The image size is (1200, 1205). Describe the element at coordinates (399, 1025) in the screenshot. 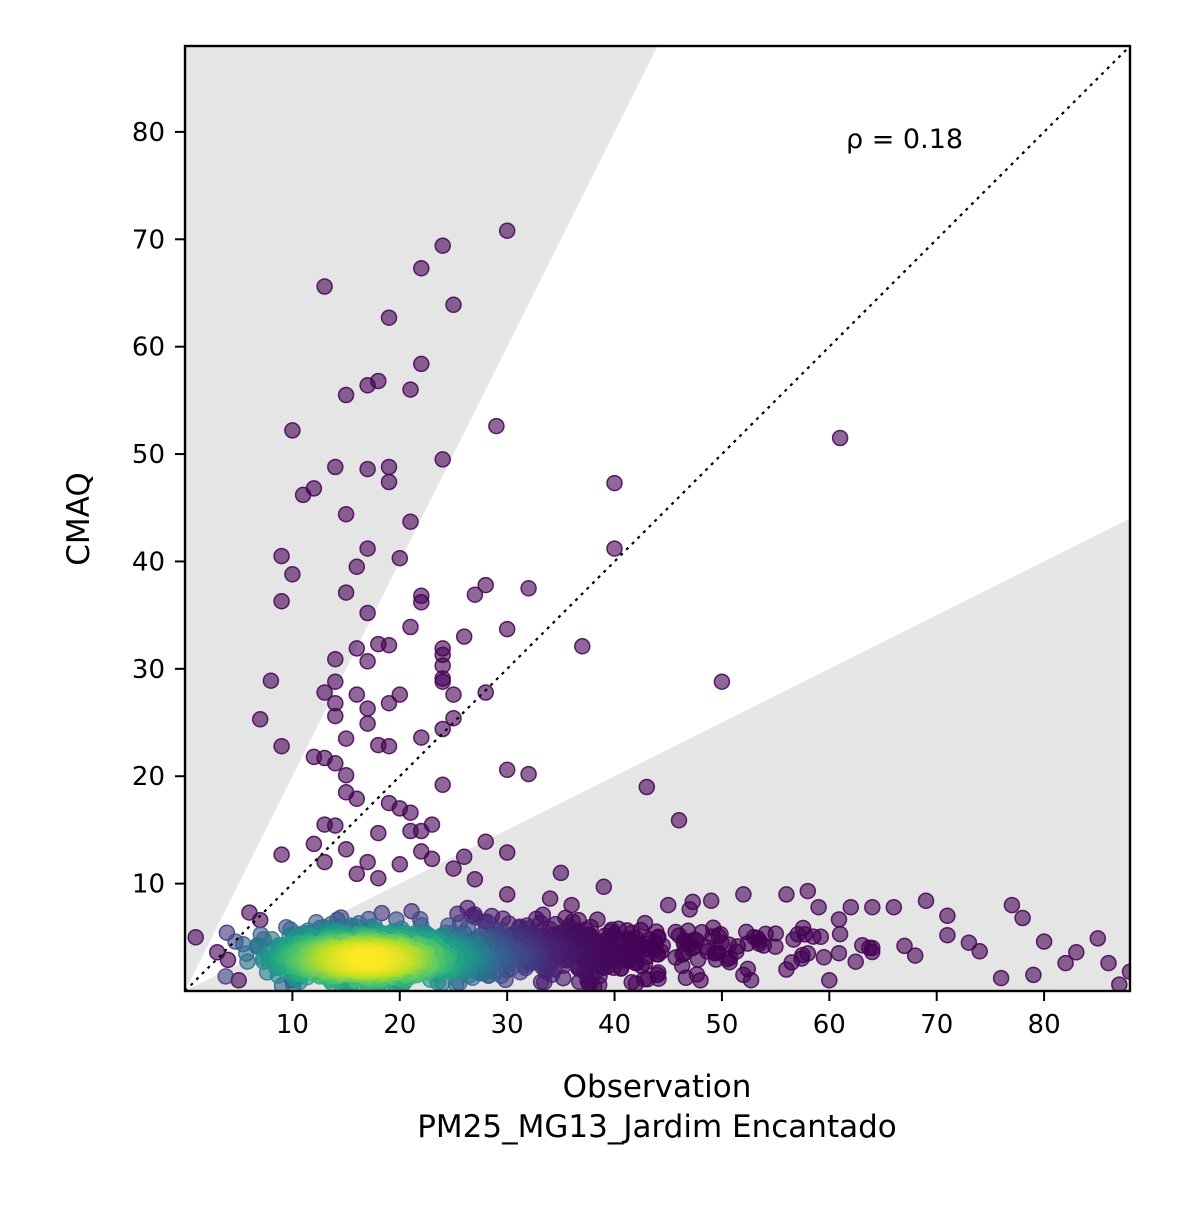

I see `x-tick-label: 20` at that location.